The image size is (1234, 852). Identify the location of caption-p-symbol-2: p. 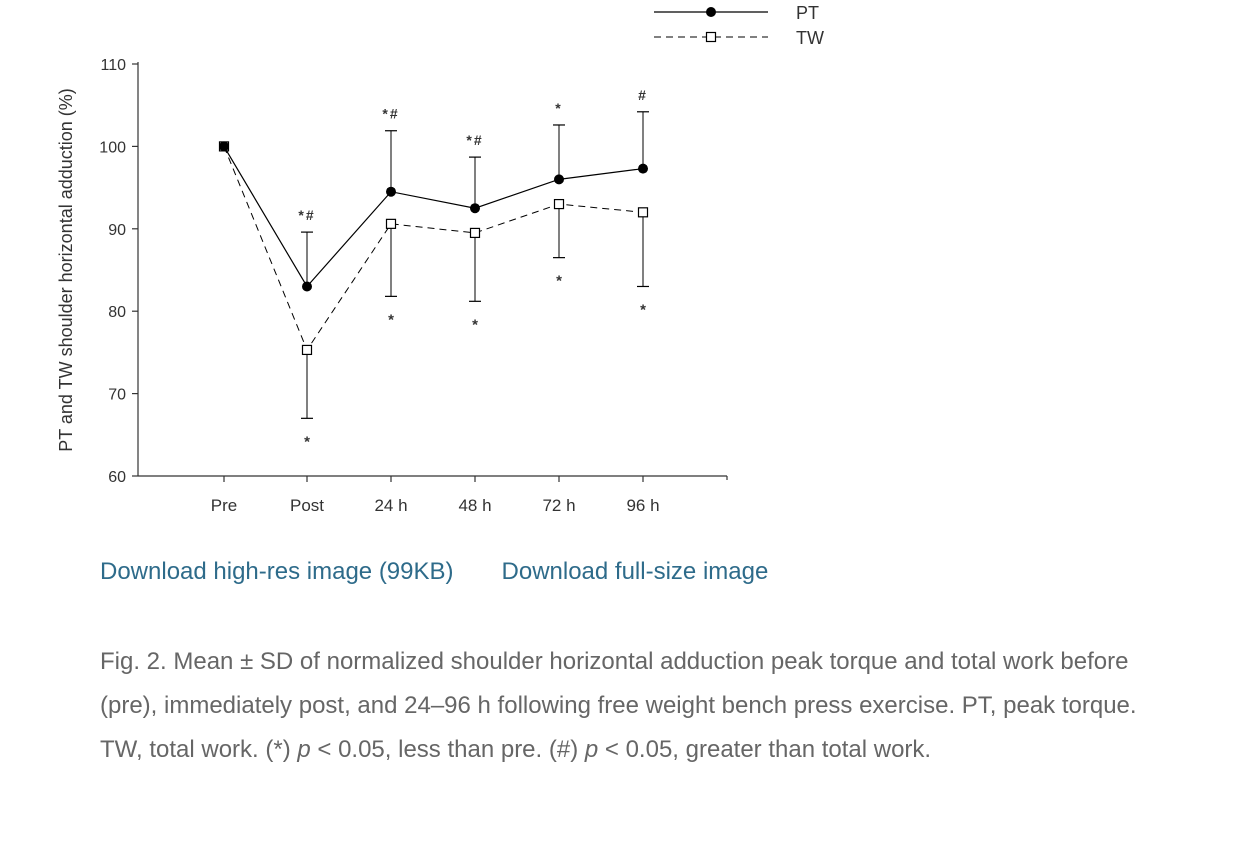
(591, 749).